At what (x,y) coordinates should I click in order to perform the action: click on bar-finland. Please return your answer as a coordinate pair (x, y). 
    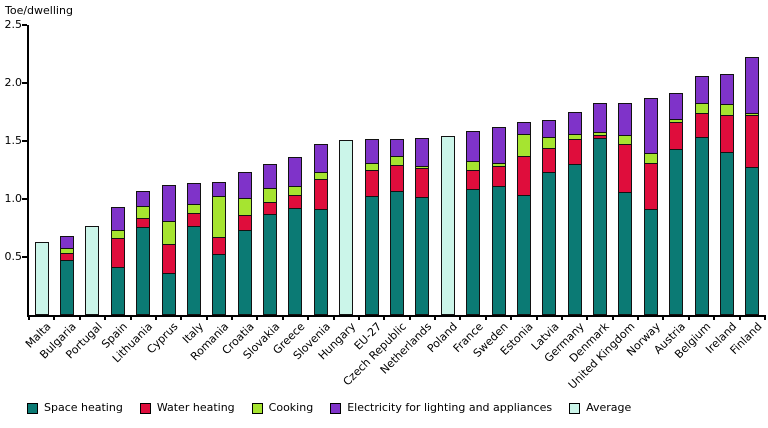
    Looking at the image, I should click on (752, 186).